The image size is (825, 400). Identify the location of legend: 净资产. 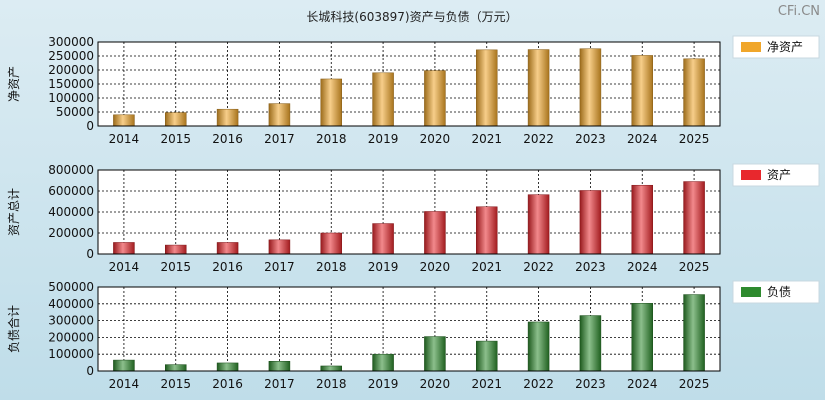
(776, 47).